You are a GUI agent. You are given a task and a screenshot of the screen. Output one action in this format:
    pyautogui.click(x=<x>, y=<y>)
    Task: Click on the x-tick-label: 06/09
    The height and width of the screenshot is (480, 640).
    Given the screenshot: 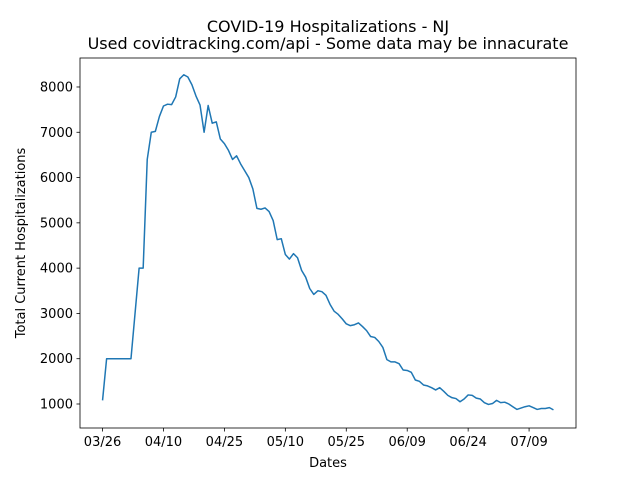 What is the action you would take?
    pyautogui.click(x=406, y=442)
    